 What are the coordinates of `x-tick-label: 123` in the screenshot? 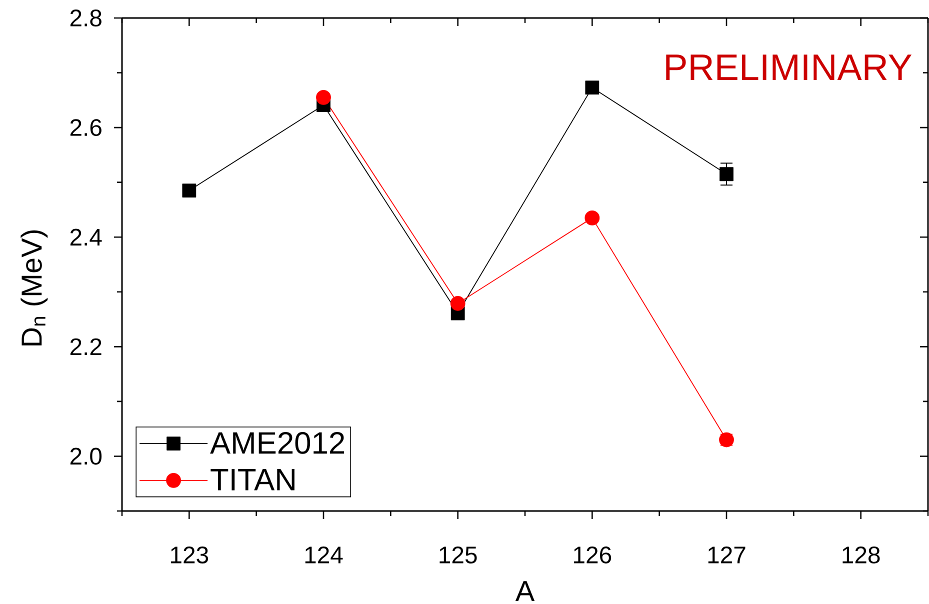 It's located at (189, 555).